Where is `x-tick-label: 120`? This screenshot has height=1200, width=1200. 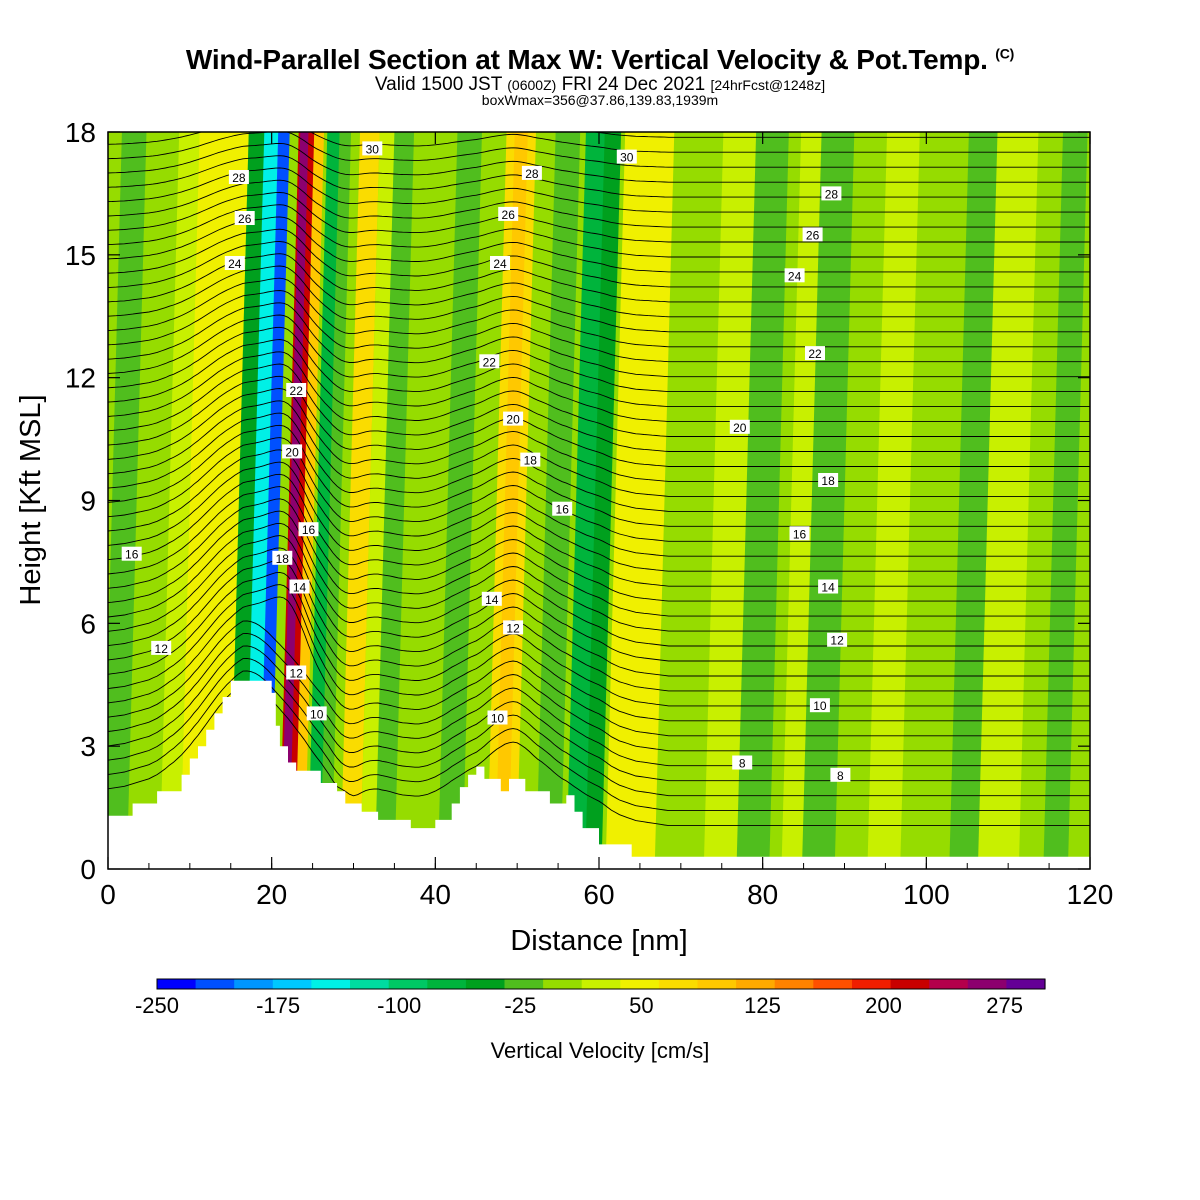 x-tick-label: 120 is located at coordinates (1090, 894).